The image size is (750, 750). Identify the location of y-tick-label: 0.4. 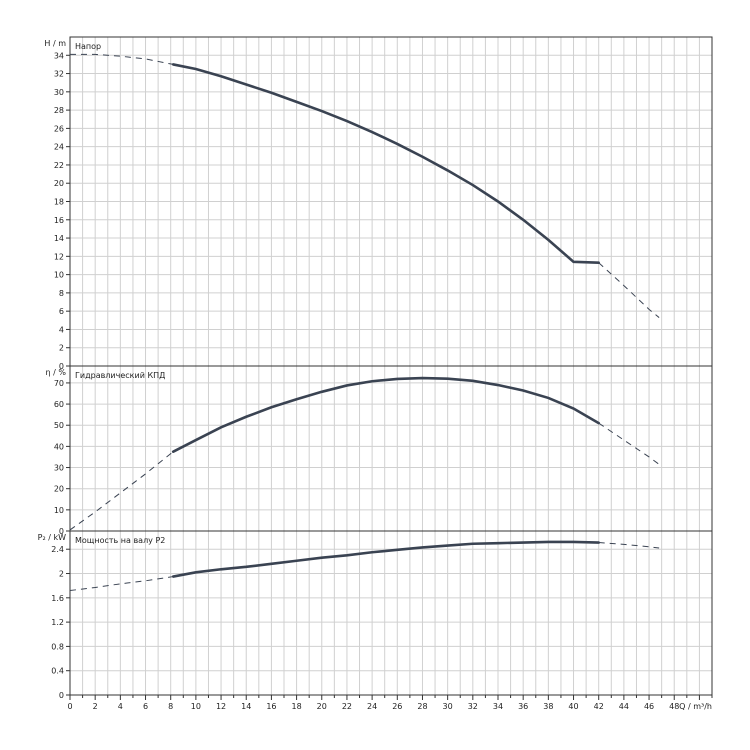
(57, 671).